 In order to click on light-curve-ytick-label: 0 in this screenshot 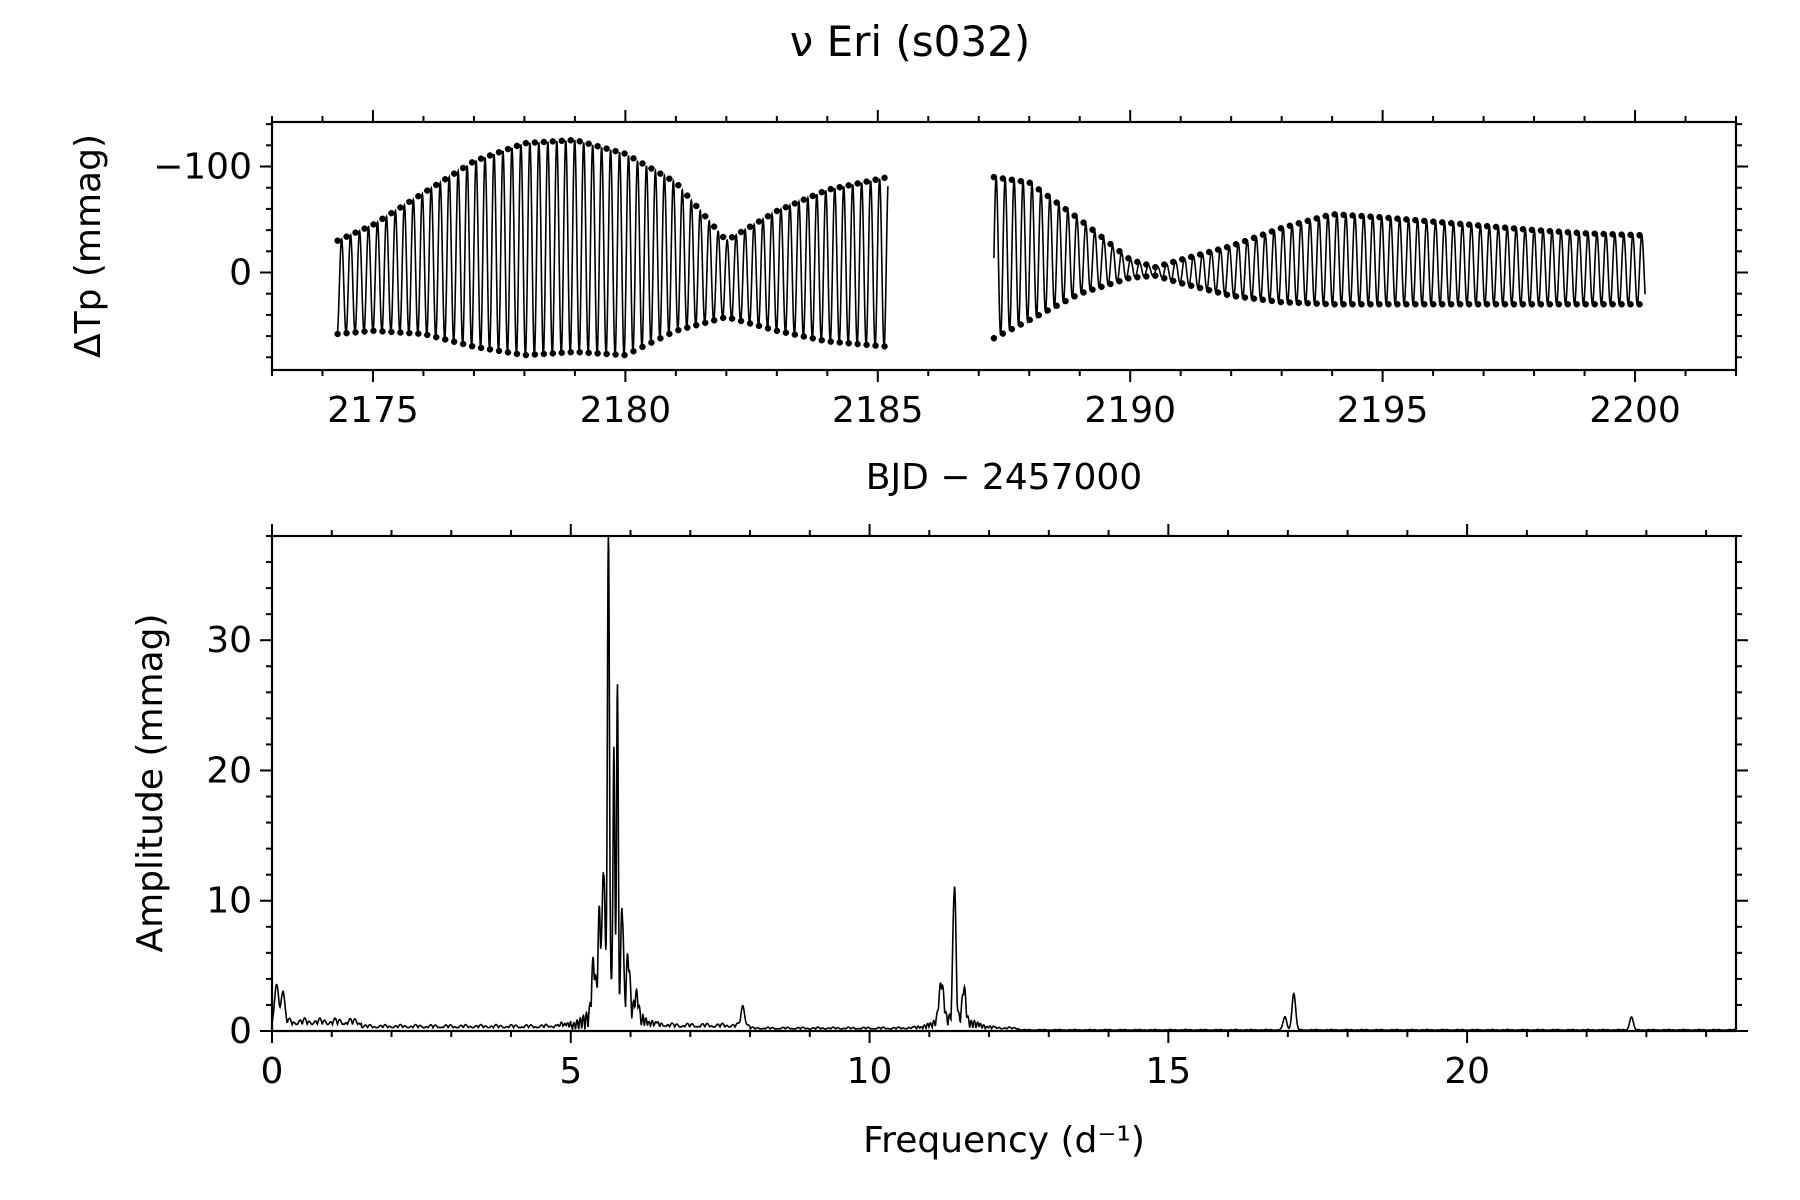, I will do `click(240, 272)`.